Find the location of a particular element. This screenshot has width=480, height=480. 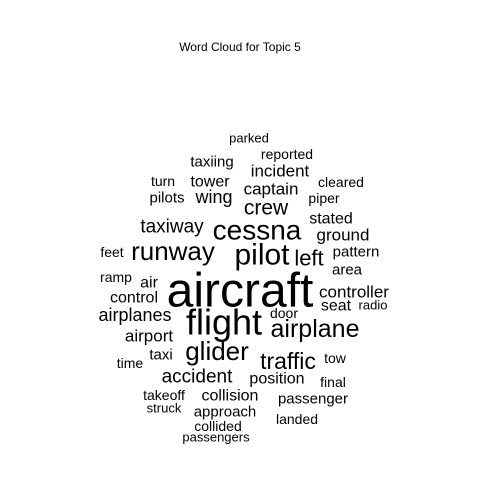

word-ramp: ramp is located at coordinates (116, 277).